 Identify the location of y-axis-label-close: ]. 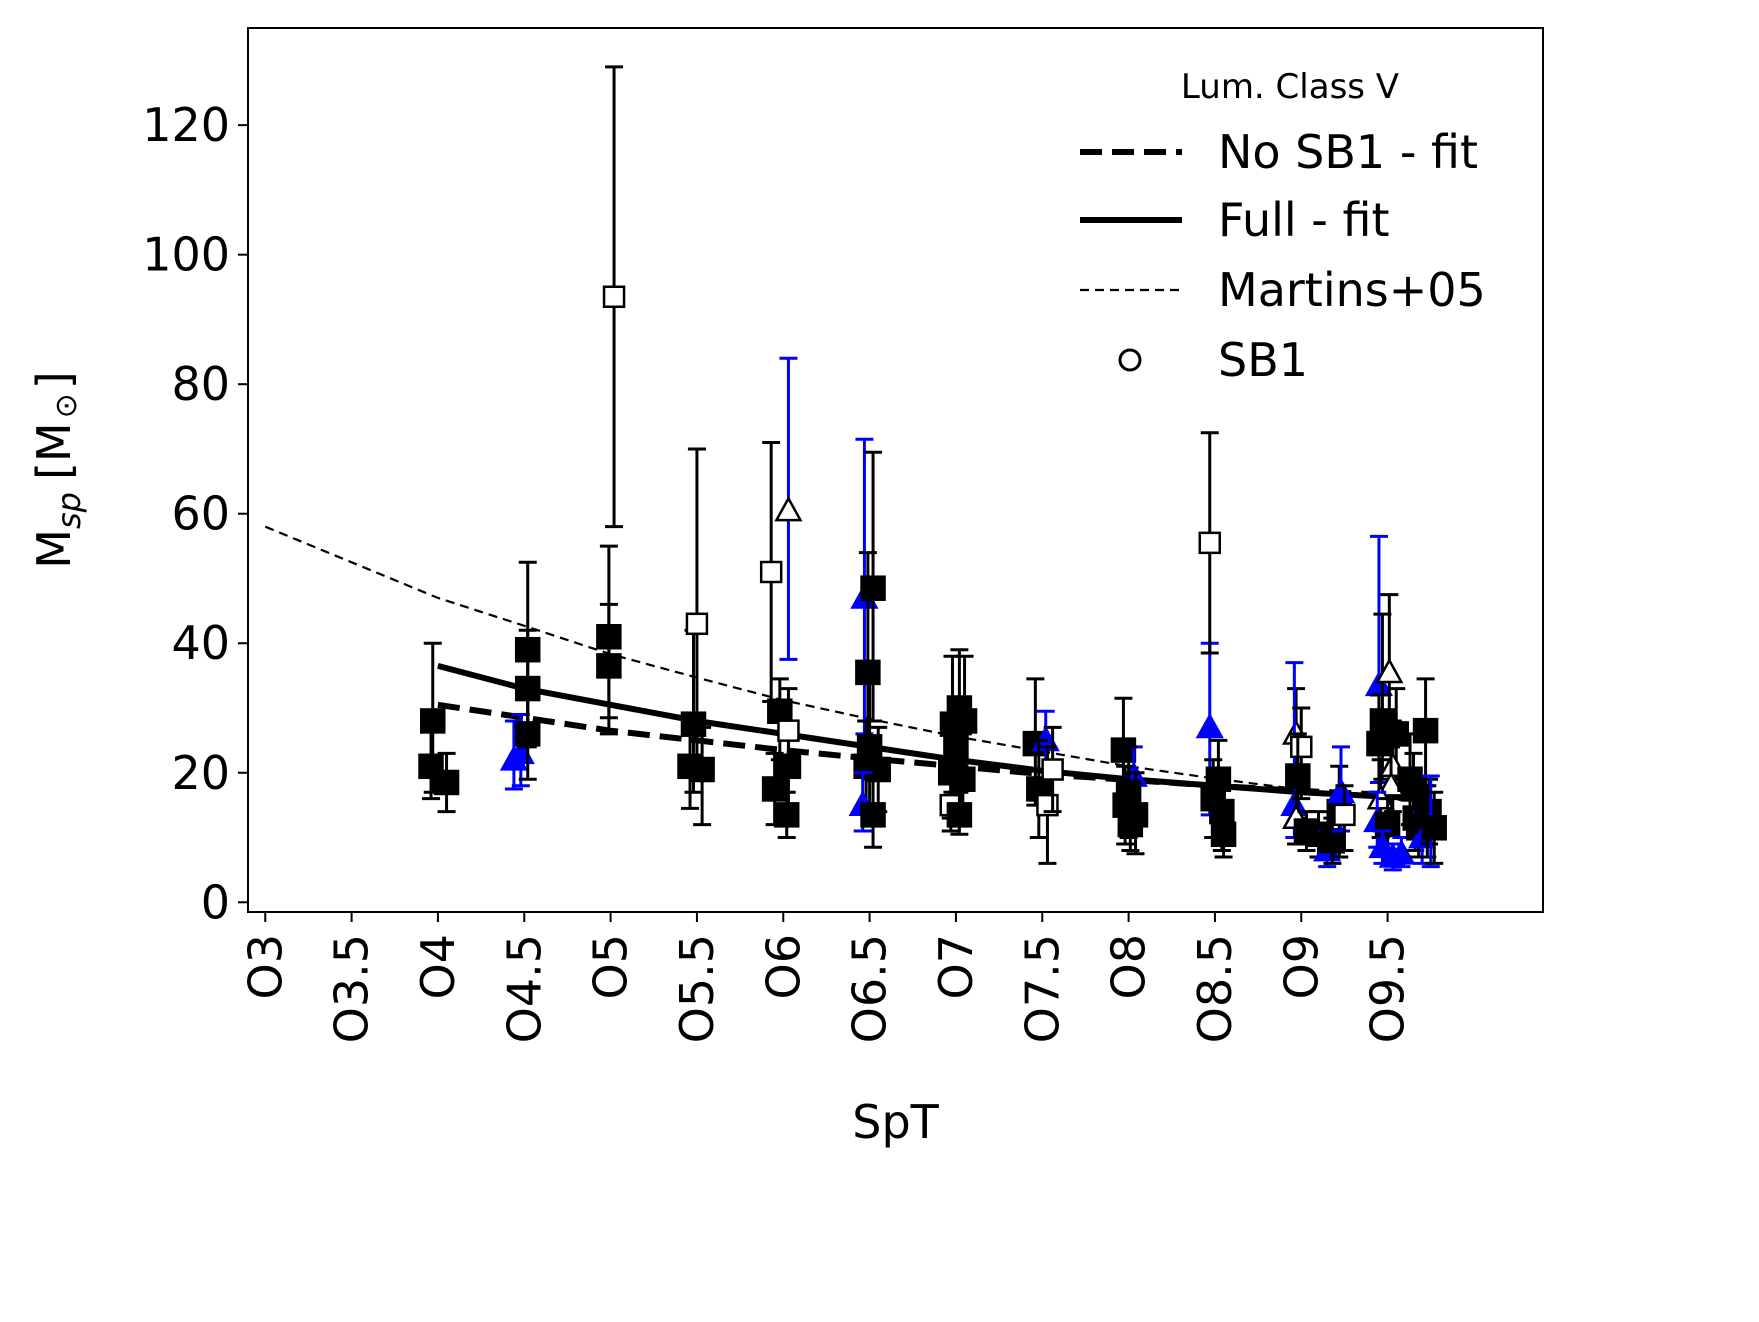
(54, 380).